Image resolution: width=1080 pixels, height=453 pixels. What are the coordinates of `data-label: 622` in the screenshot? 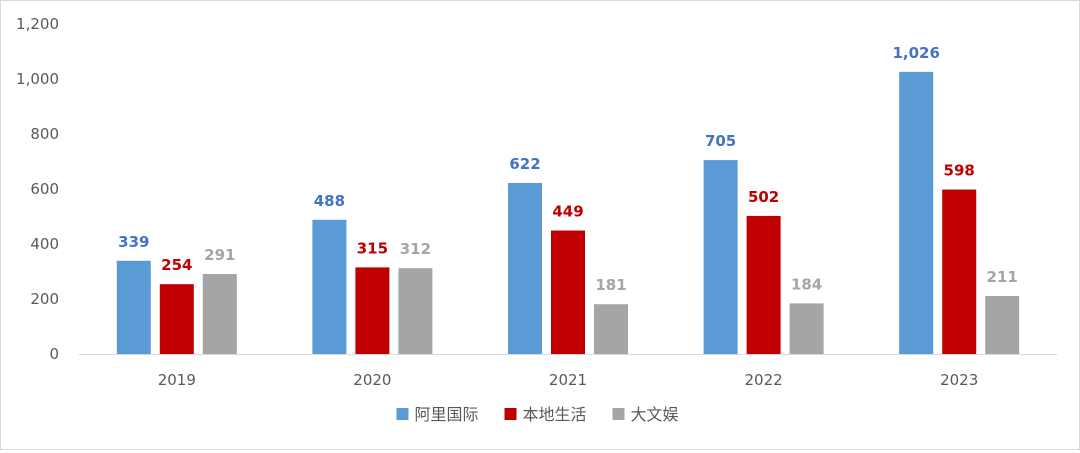 It's located at (524, 164).